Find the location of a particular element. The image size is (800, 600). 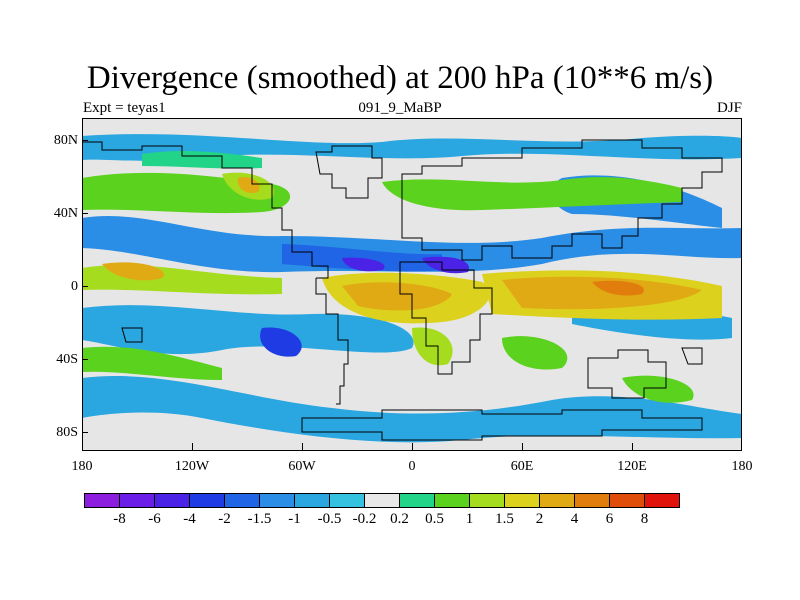

run-label: 091_9_MaBP is located at coordinates (400, 108).